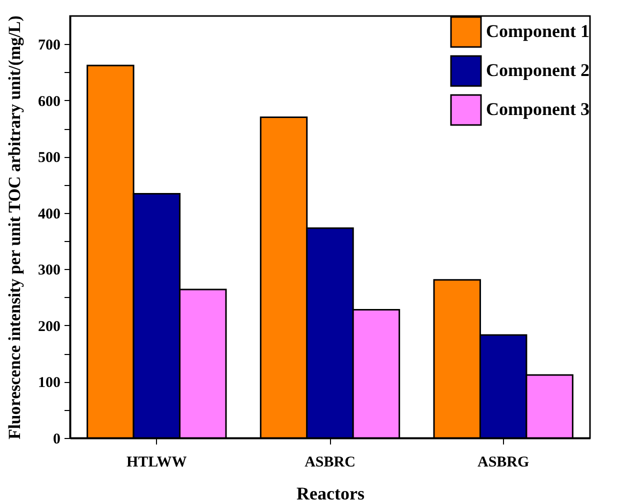 This screenshot has width=642, height=501. What do you see at coordinates (14, 228) in the screenshot?
I see `y-axis-title: Fluorescence intensity per unit TOC arbitrary unit/(mg/L)` at bounding box center [14, 228].